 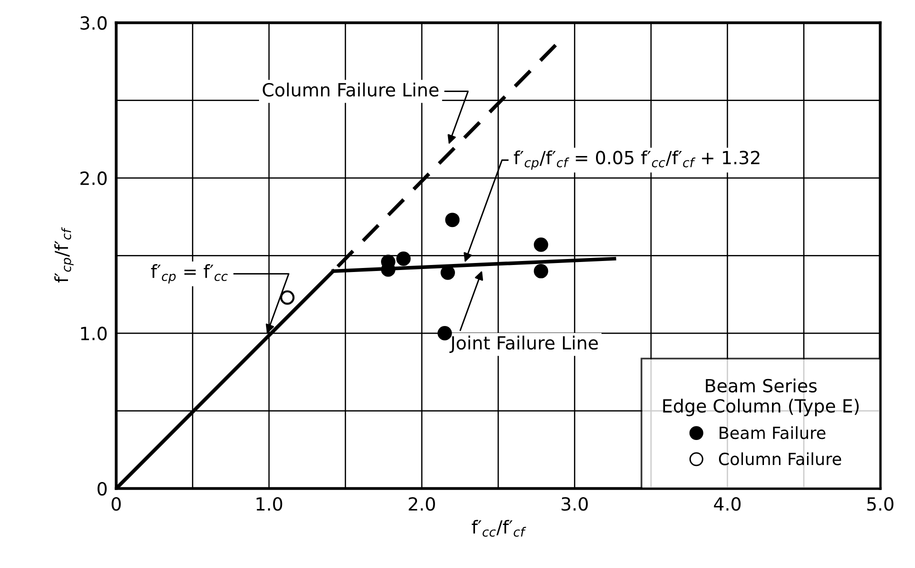 What do you see at coordinates (93, 23) in the screenshot?
I see `y-tick-label: 3.0` at bounding box center [93, 23].